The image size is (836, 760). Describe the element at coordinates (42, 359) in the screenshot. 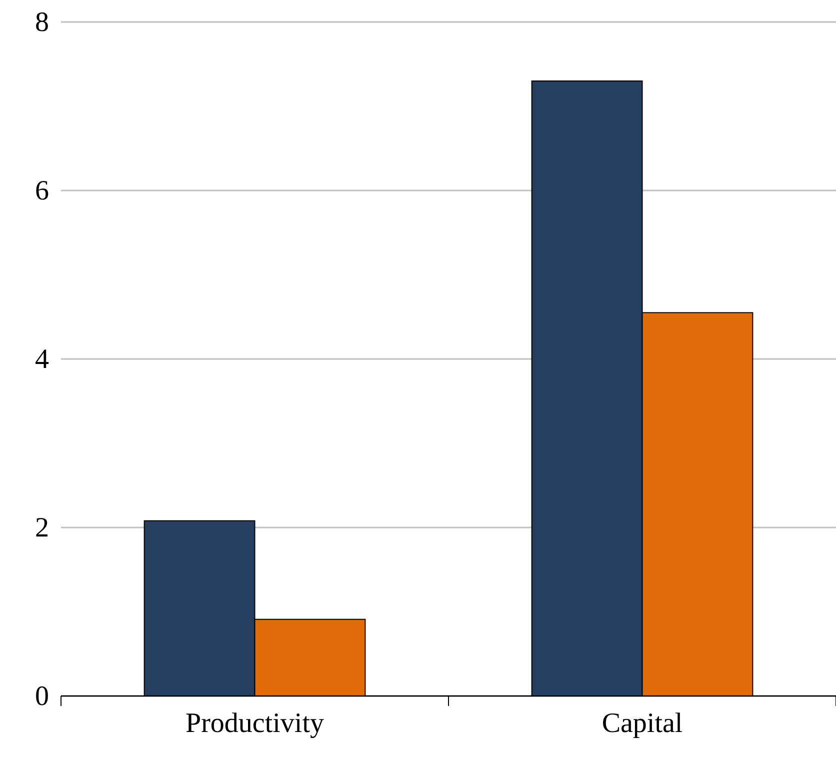

I see `y-tick-label: 4` at that location.